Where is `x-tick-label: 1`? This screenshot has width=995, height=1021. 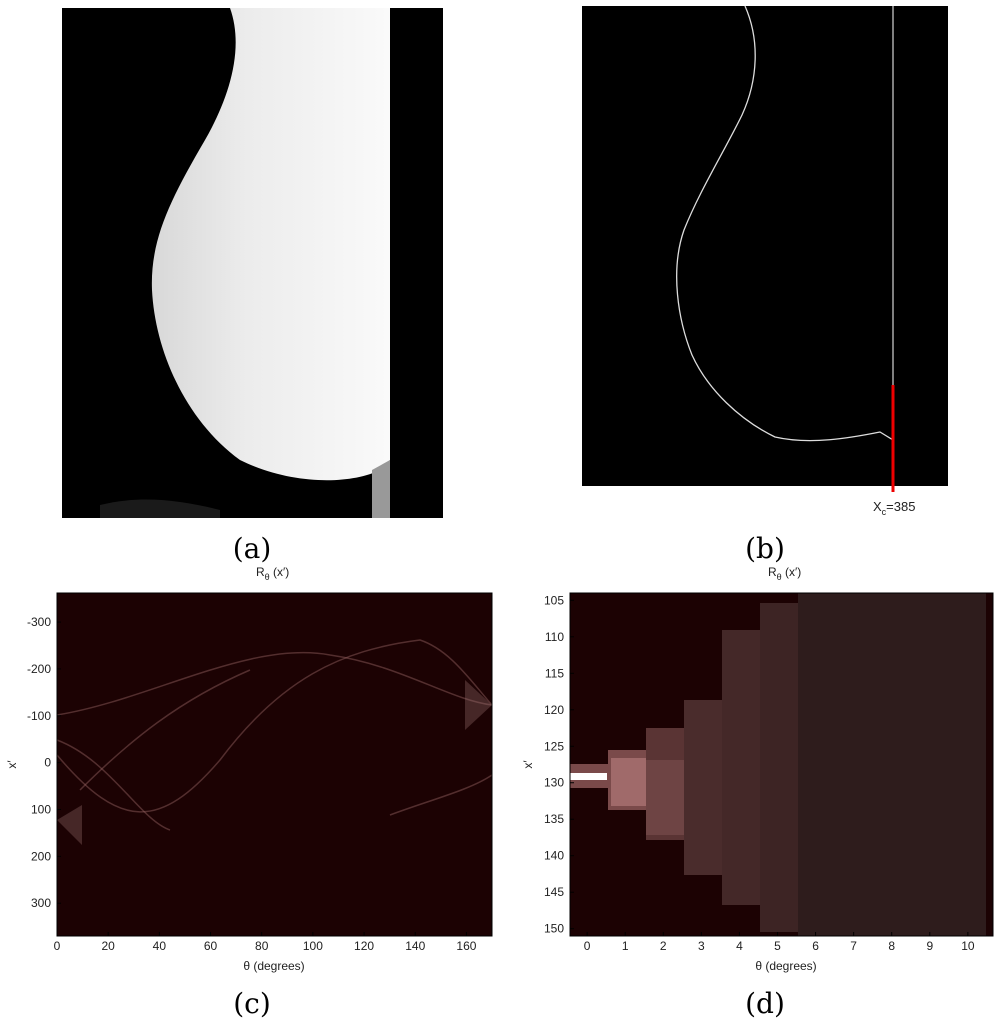
x-tick-label: 1 is located at coordinates (625, 946).